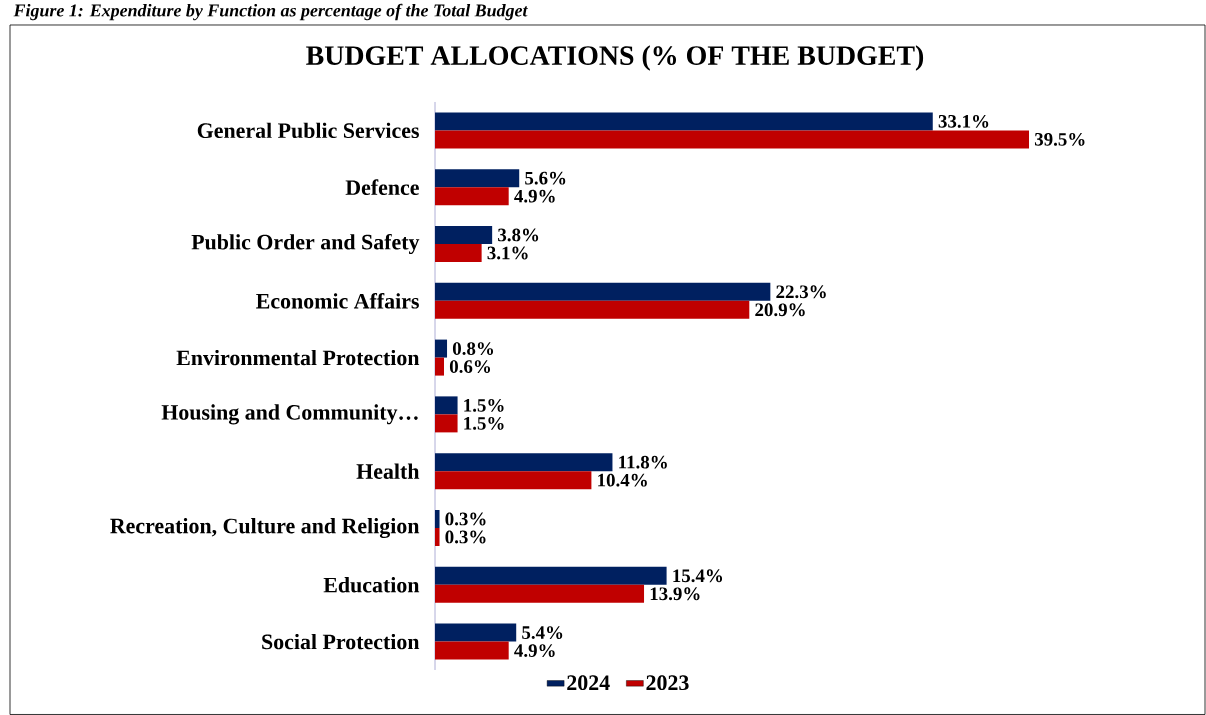  What do you see at coordinates (963, 121) in the screenshot?
I see `data-label: 33.1%` at bounding box center [963, 121].